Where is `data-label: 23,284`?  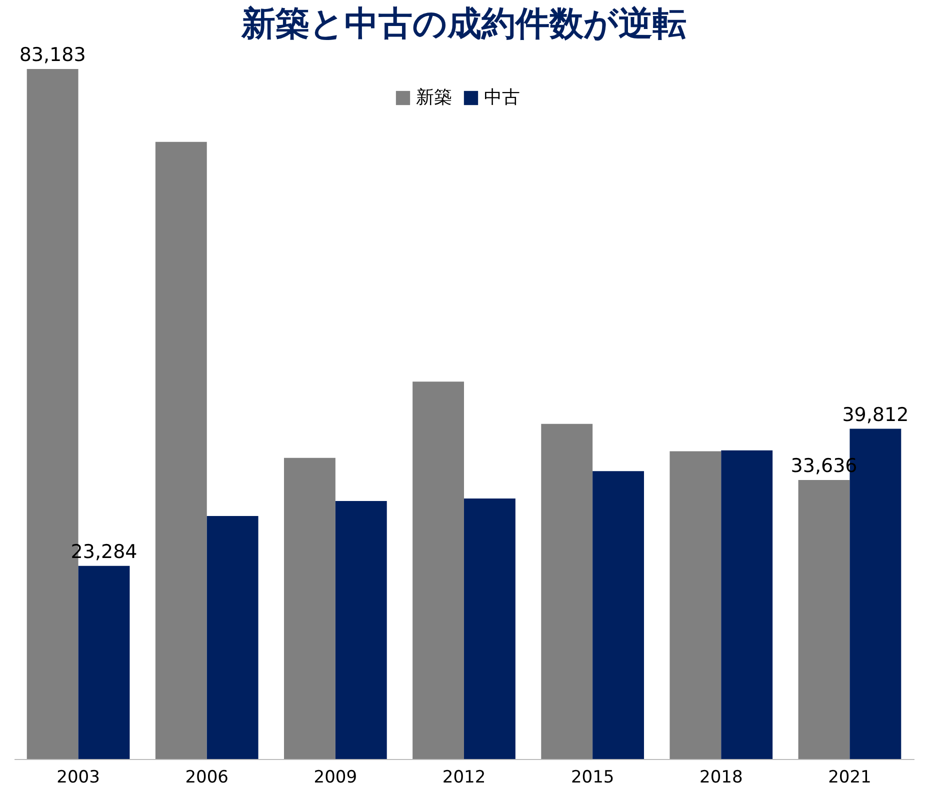 data-label: 23,284 is located at coordinates (104, 551).